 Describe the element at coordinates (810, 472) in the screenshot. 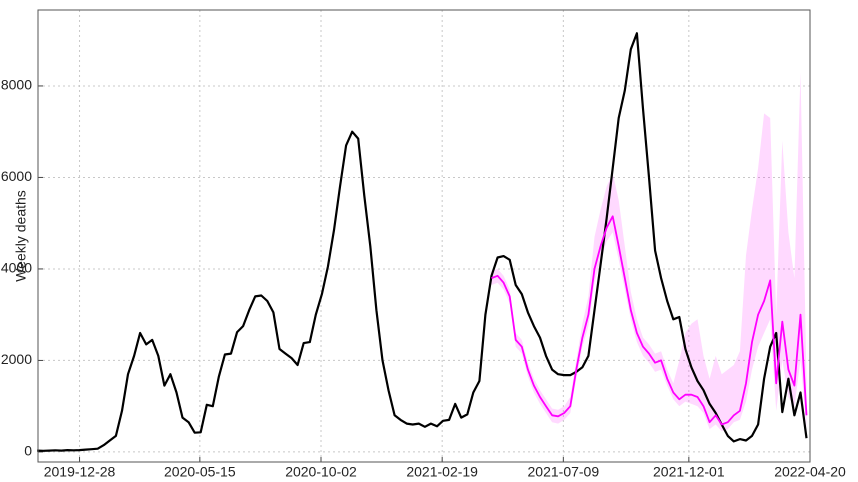

I see `x-tick-label: 2022-04-20` at that location.